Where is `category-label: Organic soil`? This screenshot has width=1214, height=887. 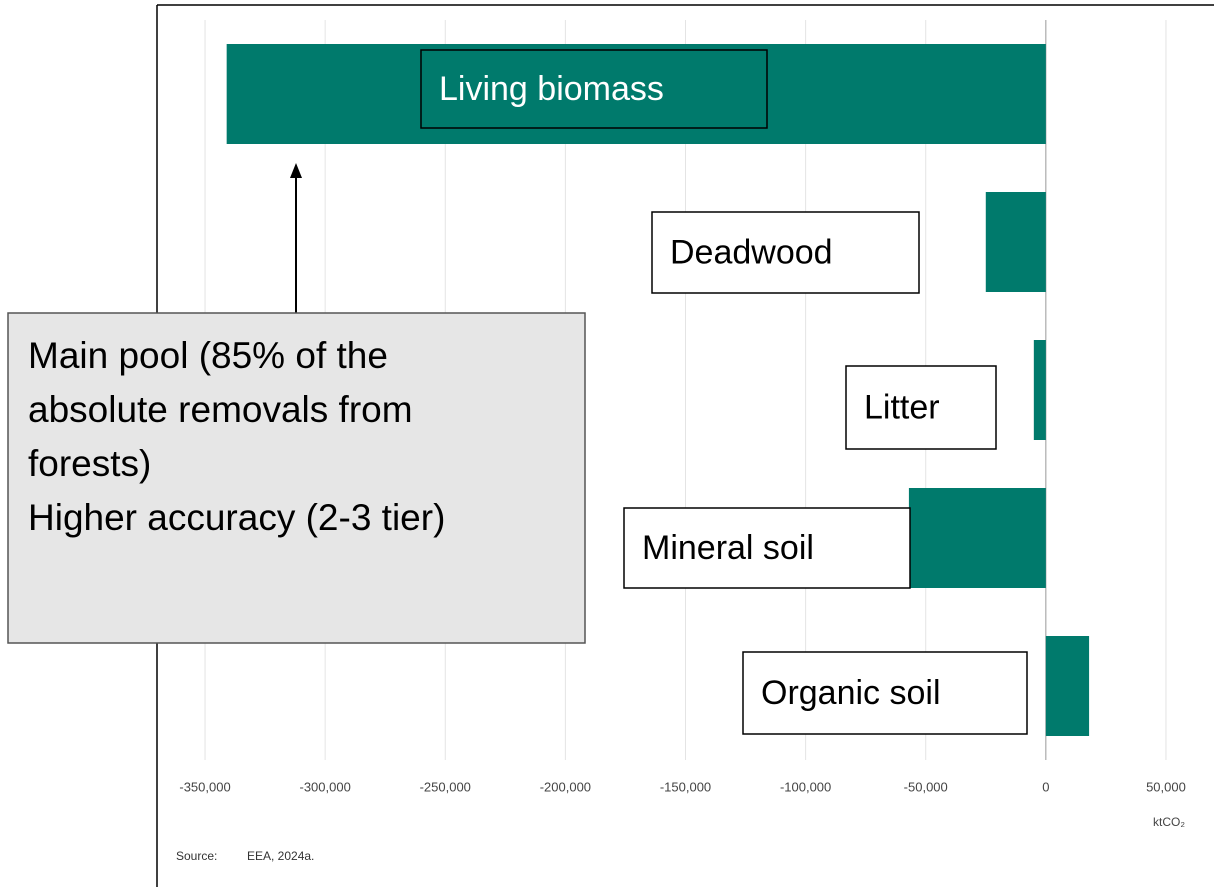
category-label: Organic soil is located at coordinates (851, 693).